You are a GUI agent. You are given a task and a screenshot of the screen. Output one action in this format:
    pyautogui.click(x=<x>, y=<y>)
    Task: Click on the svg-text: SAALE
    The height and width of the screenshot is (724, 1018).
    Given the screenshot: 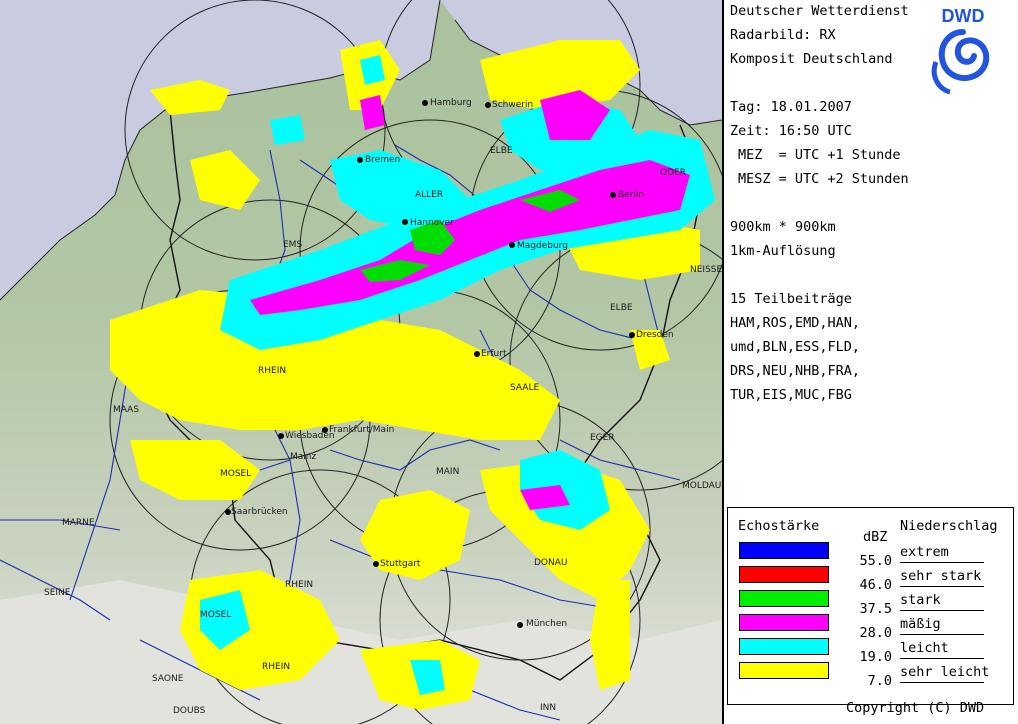 What is the action you would take?
    pyautogui.click(x=524, y=388)
    